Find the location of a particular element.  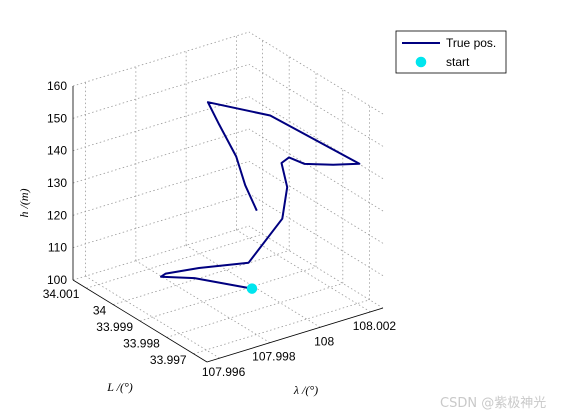

z-tick-label: 130 is located at coordinates (57, 183).